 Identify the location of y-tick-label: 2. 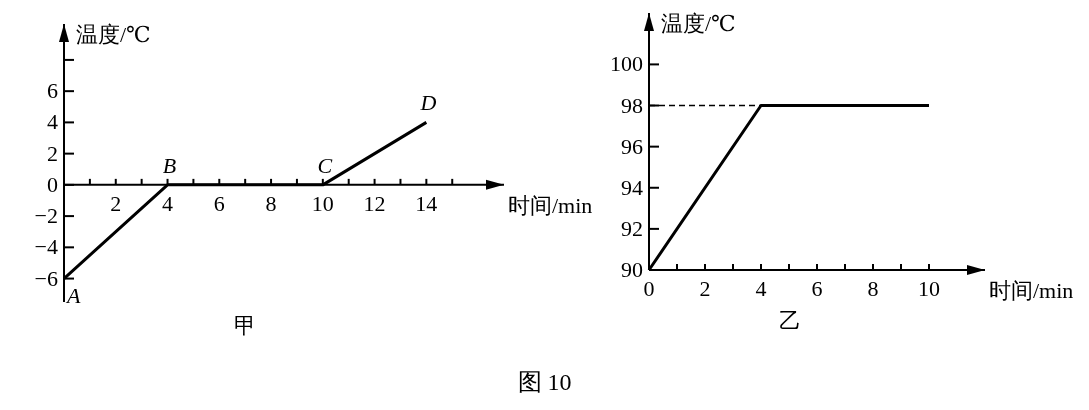
(52, 153).